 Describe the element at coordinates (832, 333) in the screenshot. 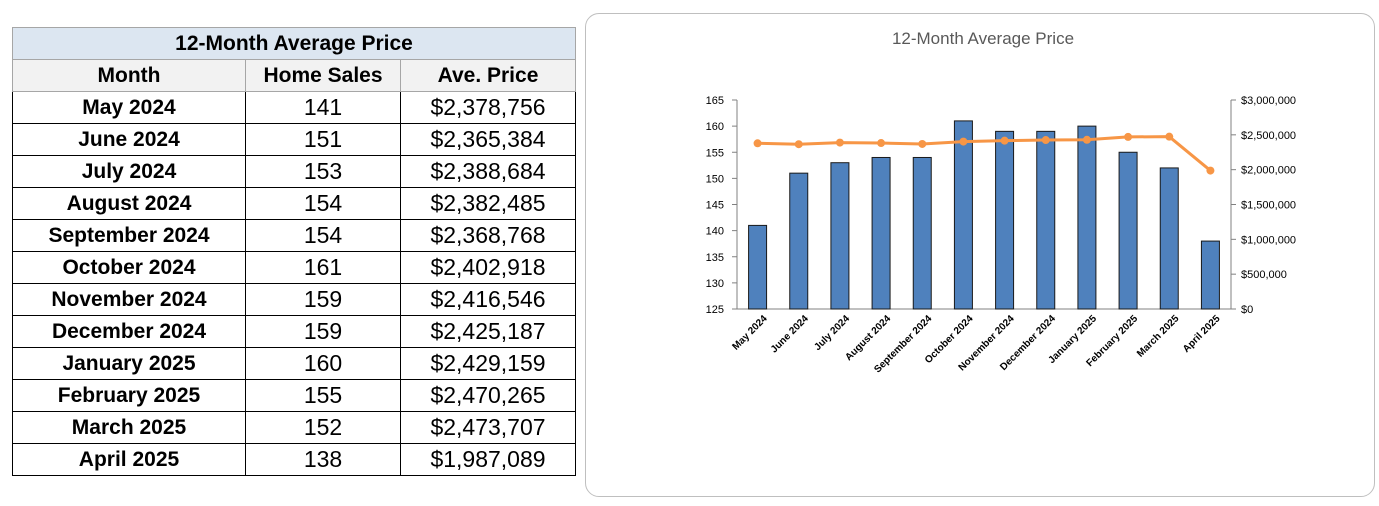

I see `category-label: July 2024` at that location.